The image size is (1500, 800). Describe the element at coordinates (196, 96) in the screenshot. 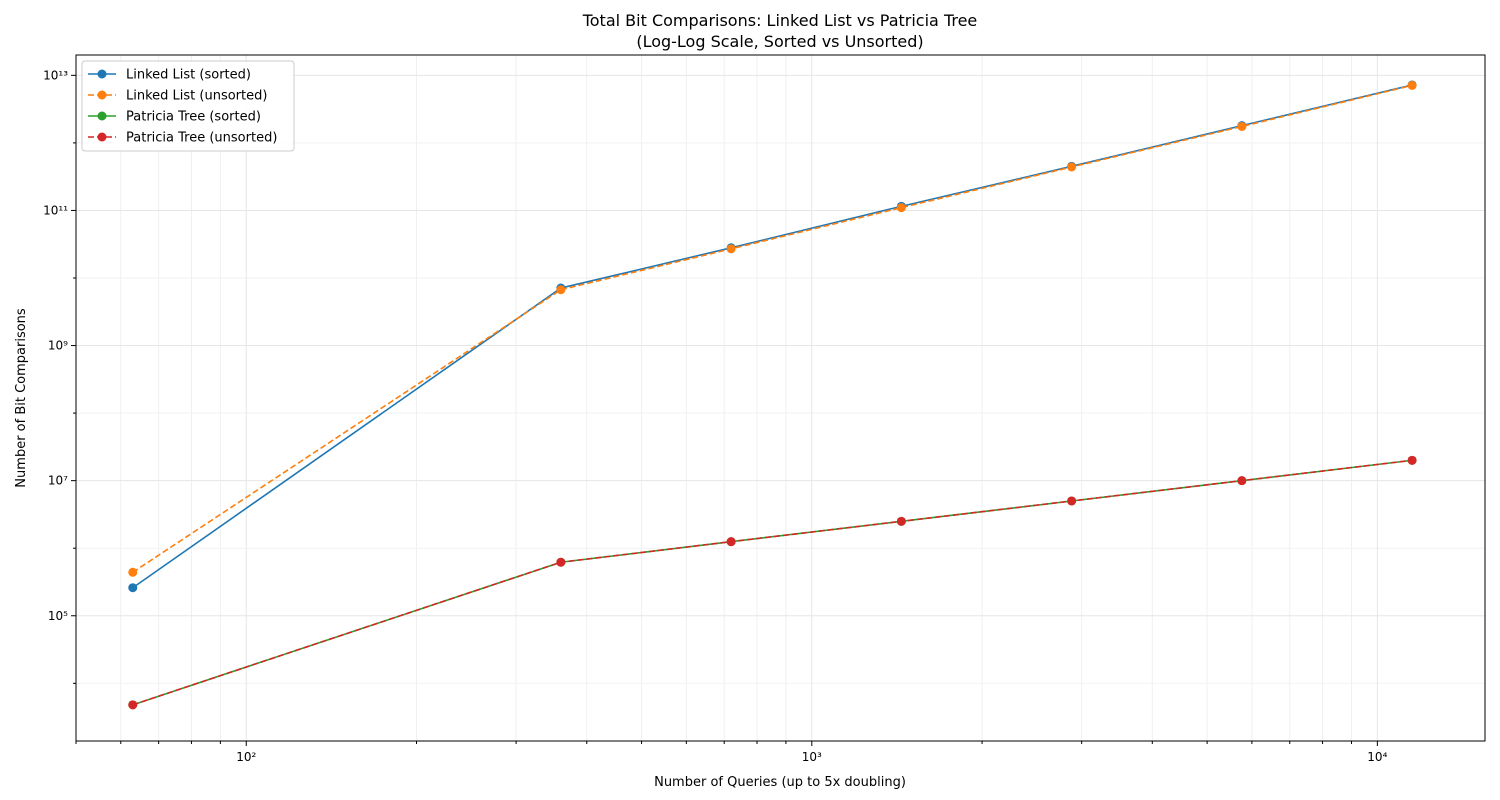

I see `legend-label: Linked List (unsorted)` at that location.